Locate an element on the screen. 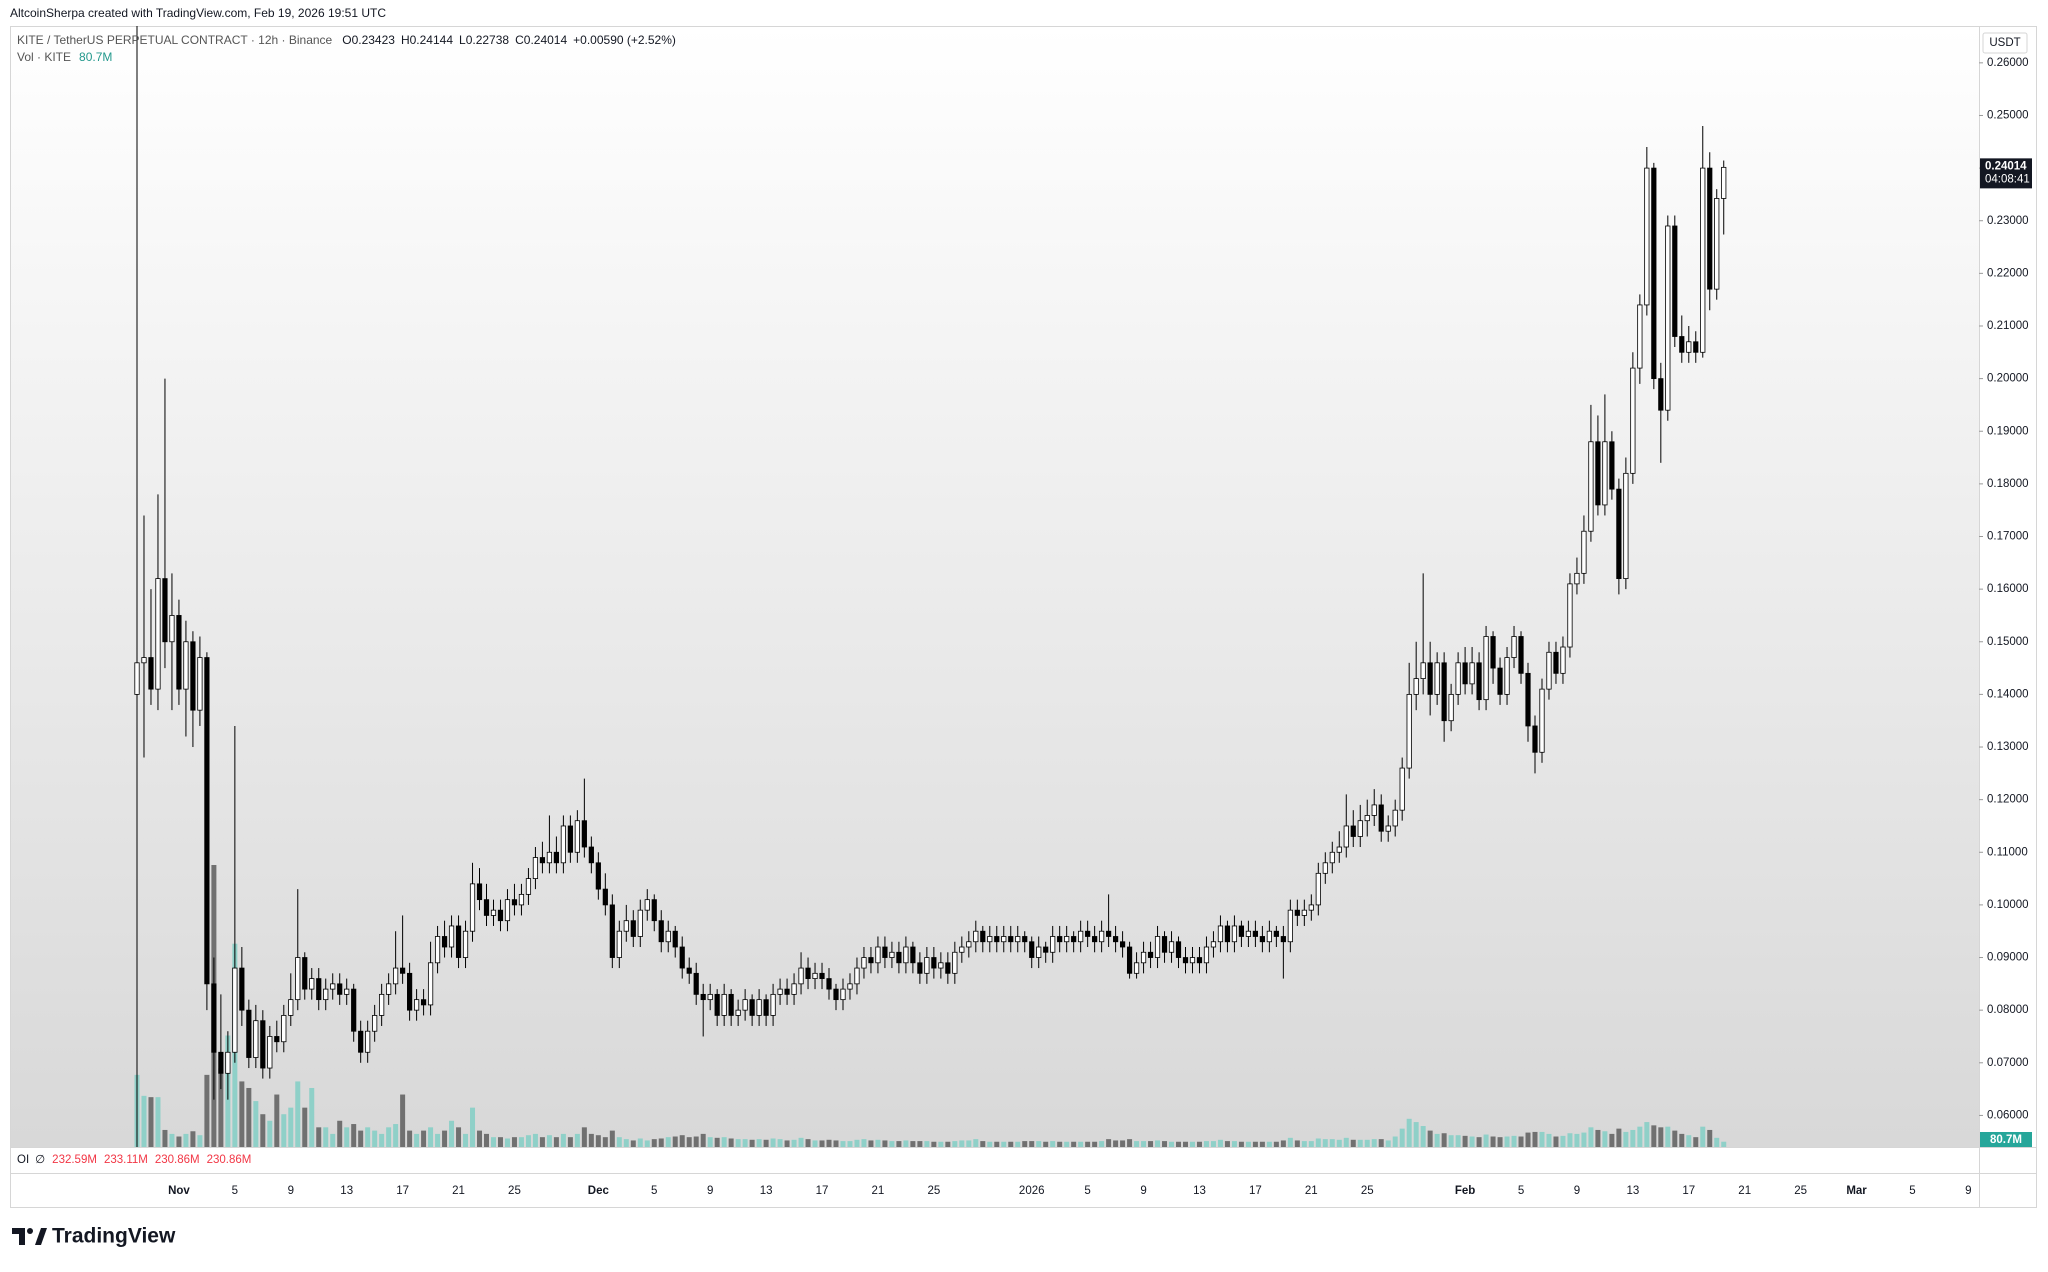 Image resolution: width=2048 pixels, height=1272 pixels. y-tick-label: 0.21000 is located at coordinates (2008, 326).